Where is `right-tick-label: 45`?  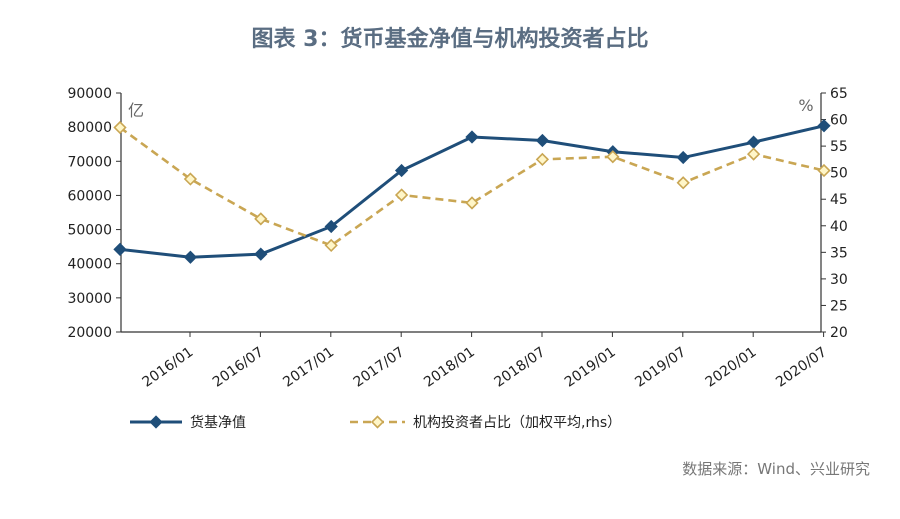 right-tick-label: 45 is located at coordinates (839, 200).